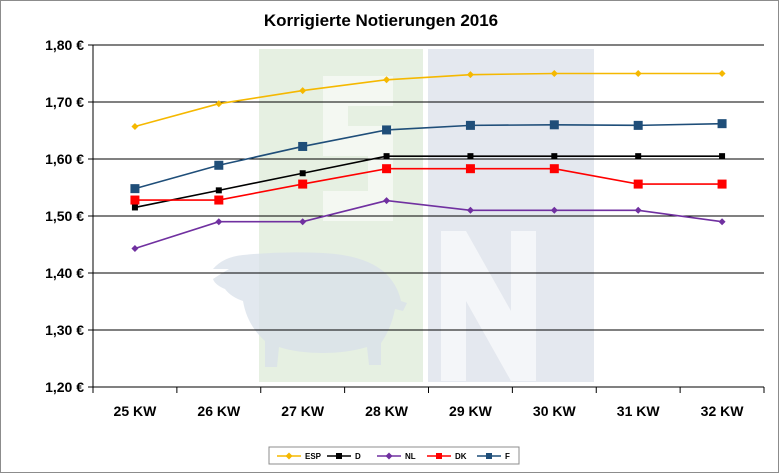  Describe the element at coordinates (723, 411) in the screenshot. I see `x-tick-label: 32 KW` at that location.